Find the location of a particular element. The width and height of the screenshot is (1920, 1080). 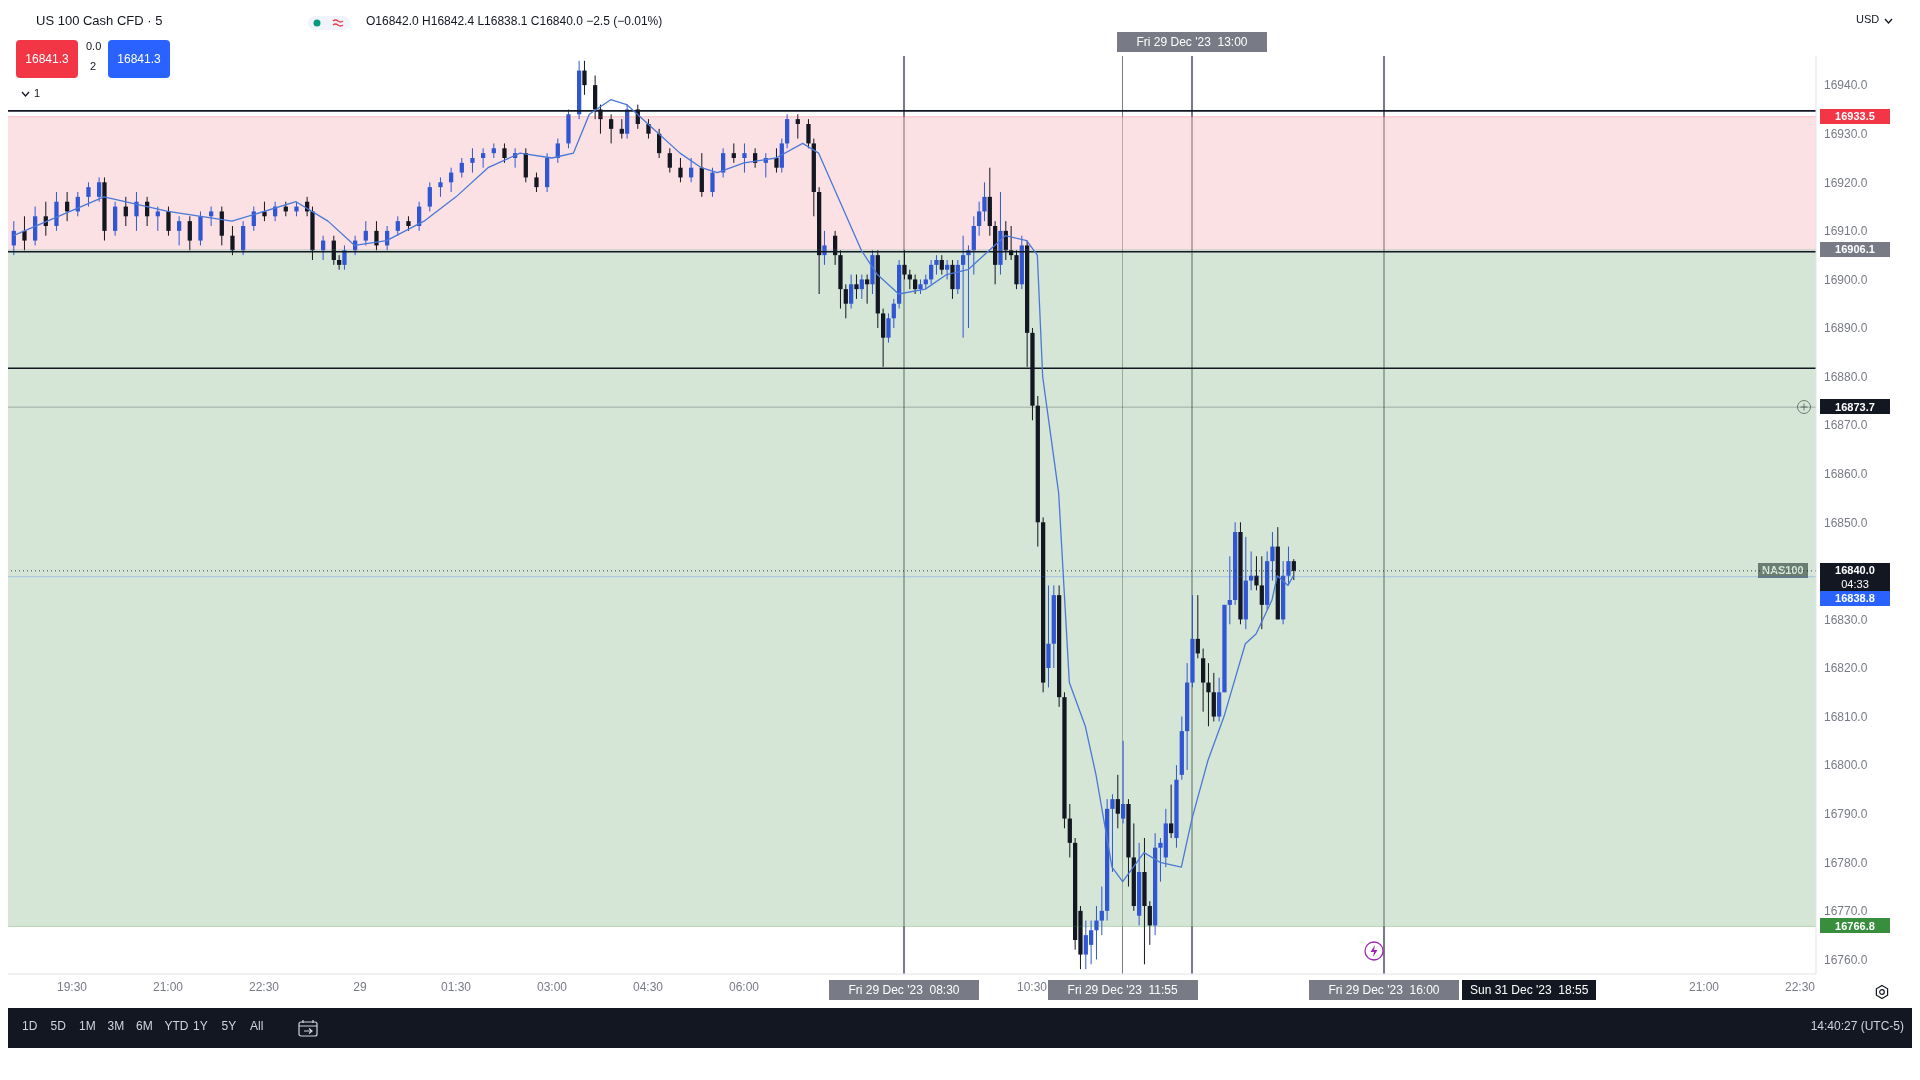

annotation: 1 is located at coordinates (37, 93).